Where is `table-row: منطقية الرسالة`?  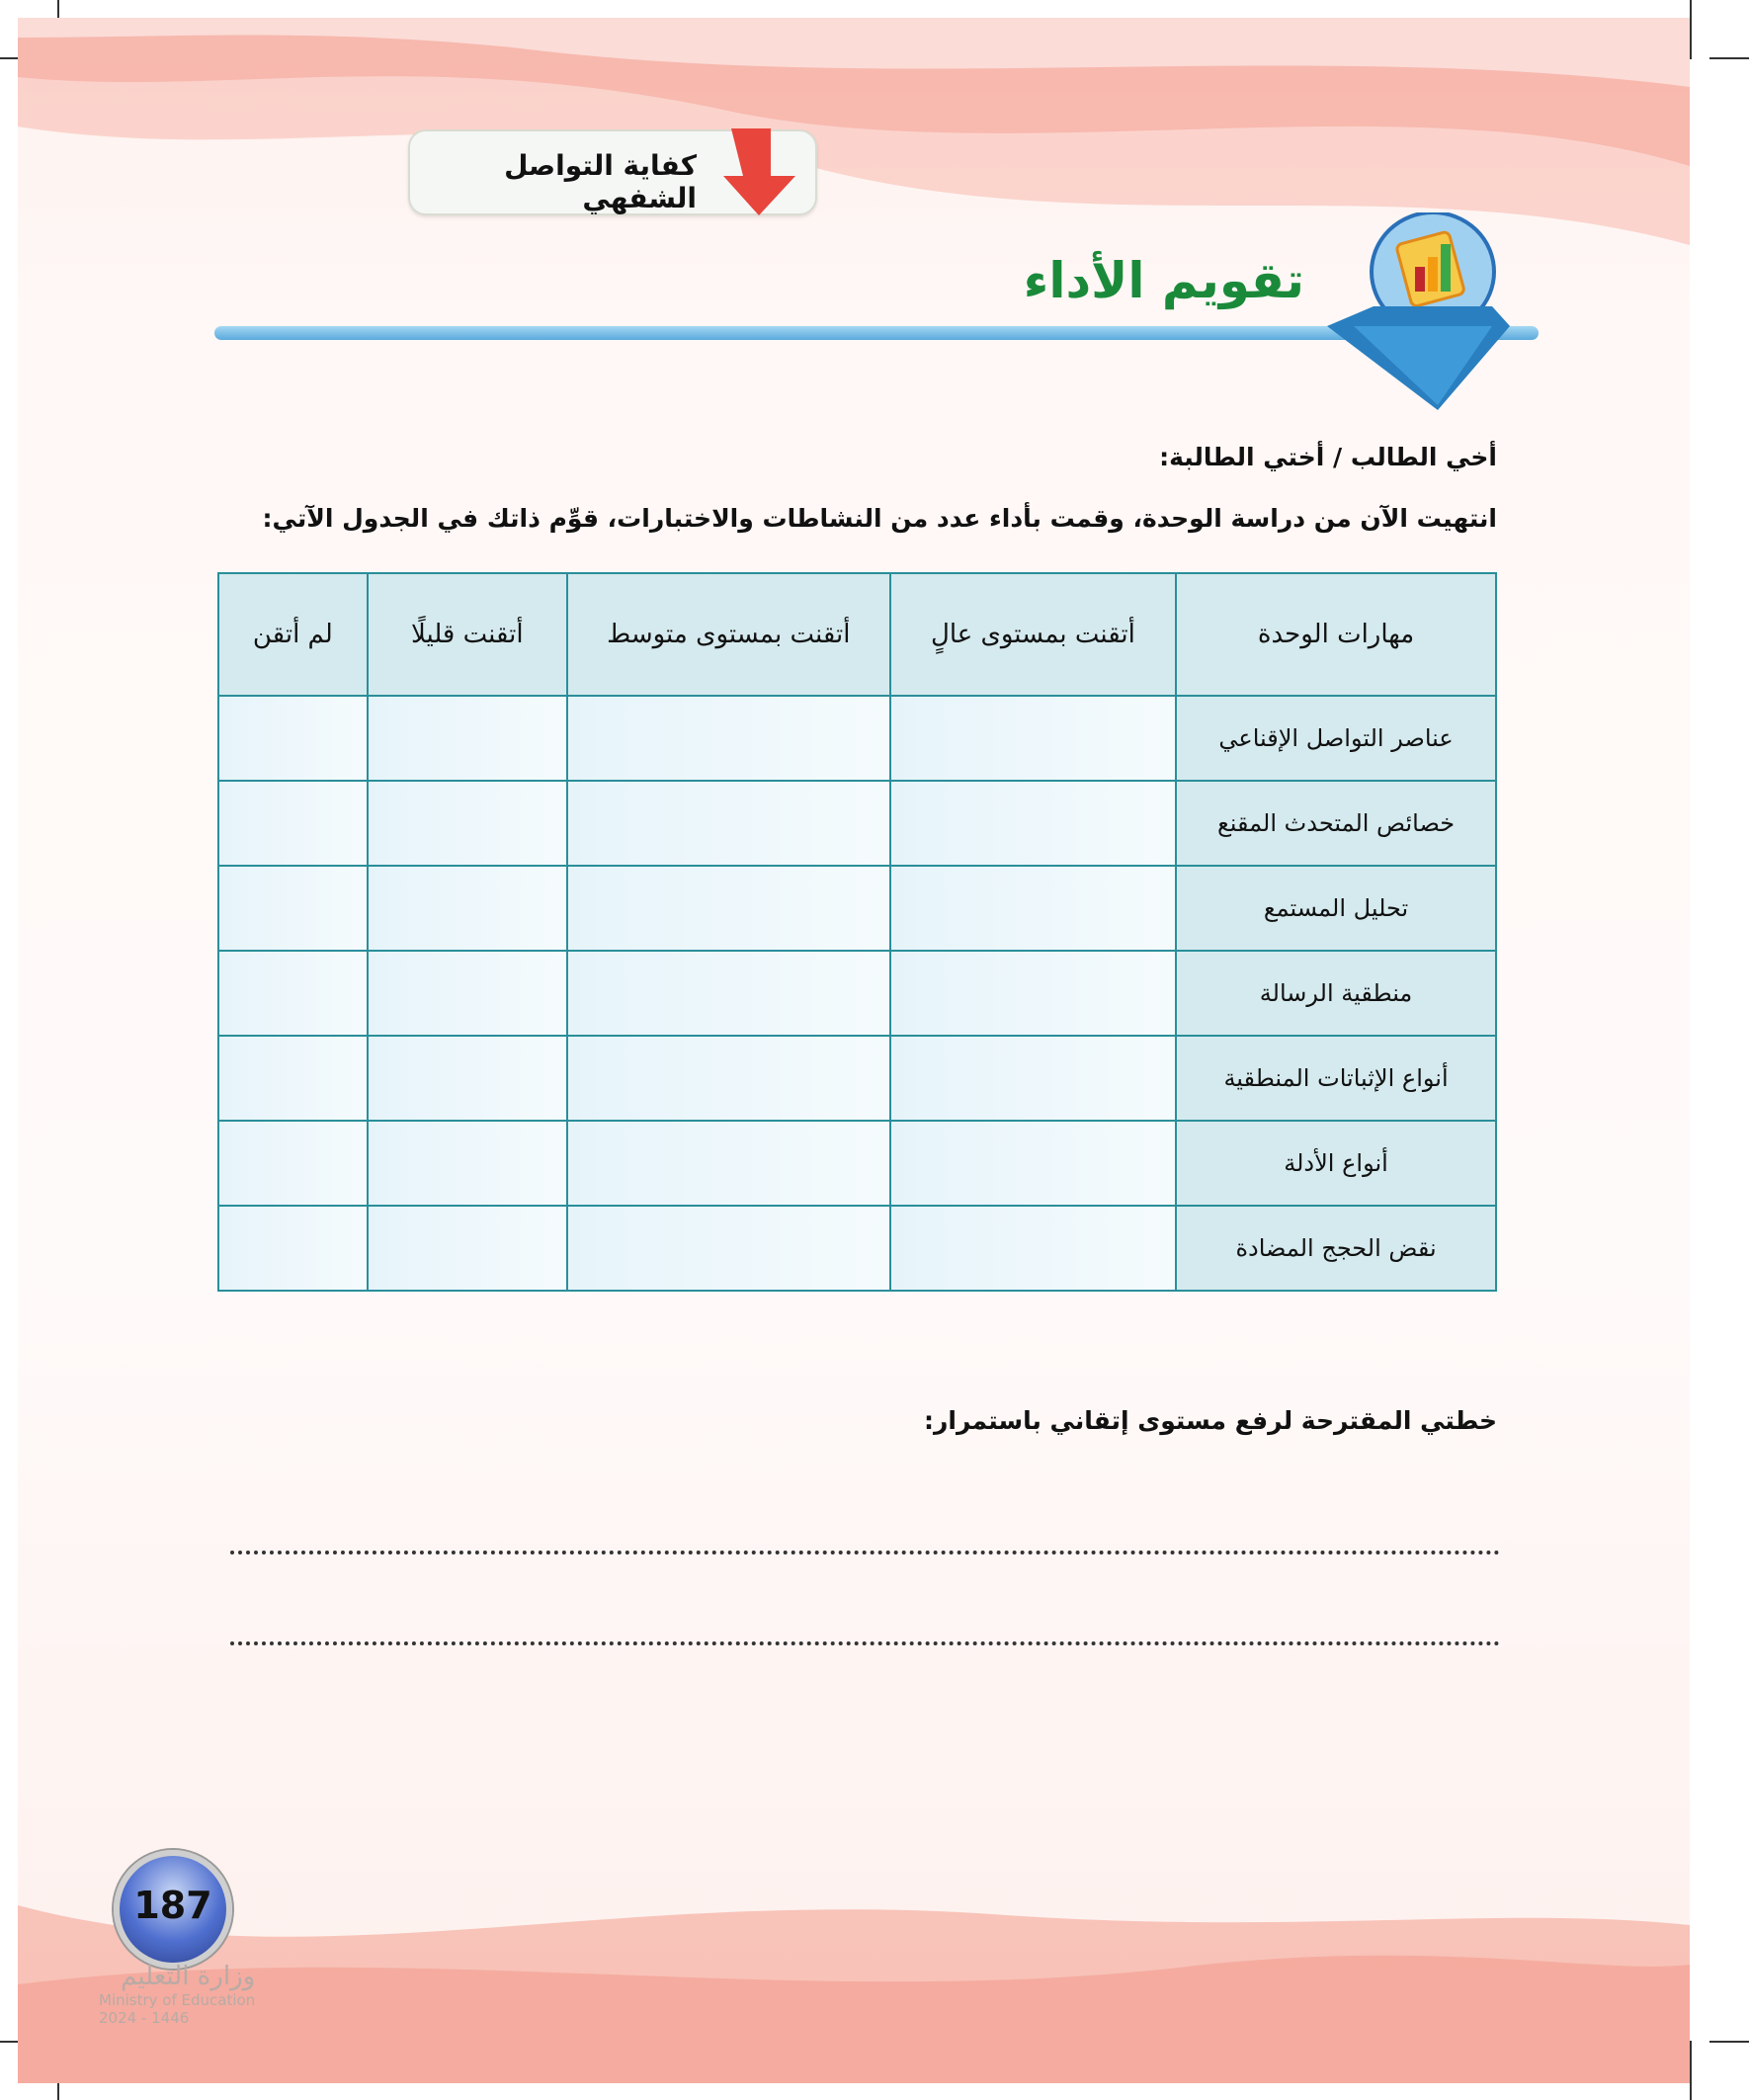 table-row: منطقية الرسالة is located at coordinates (857, 993).